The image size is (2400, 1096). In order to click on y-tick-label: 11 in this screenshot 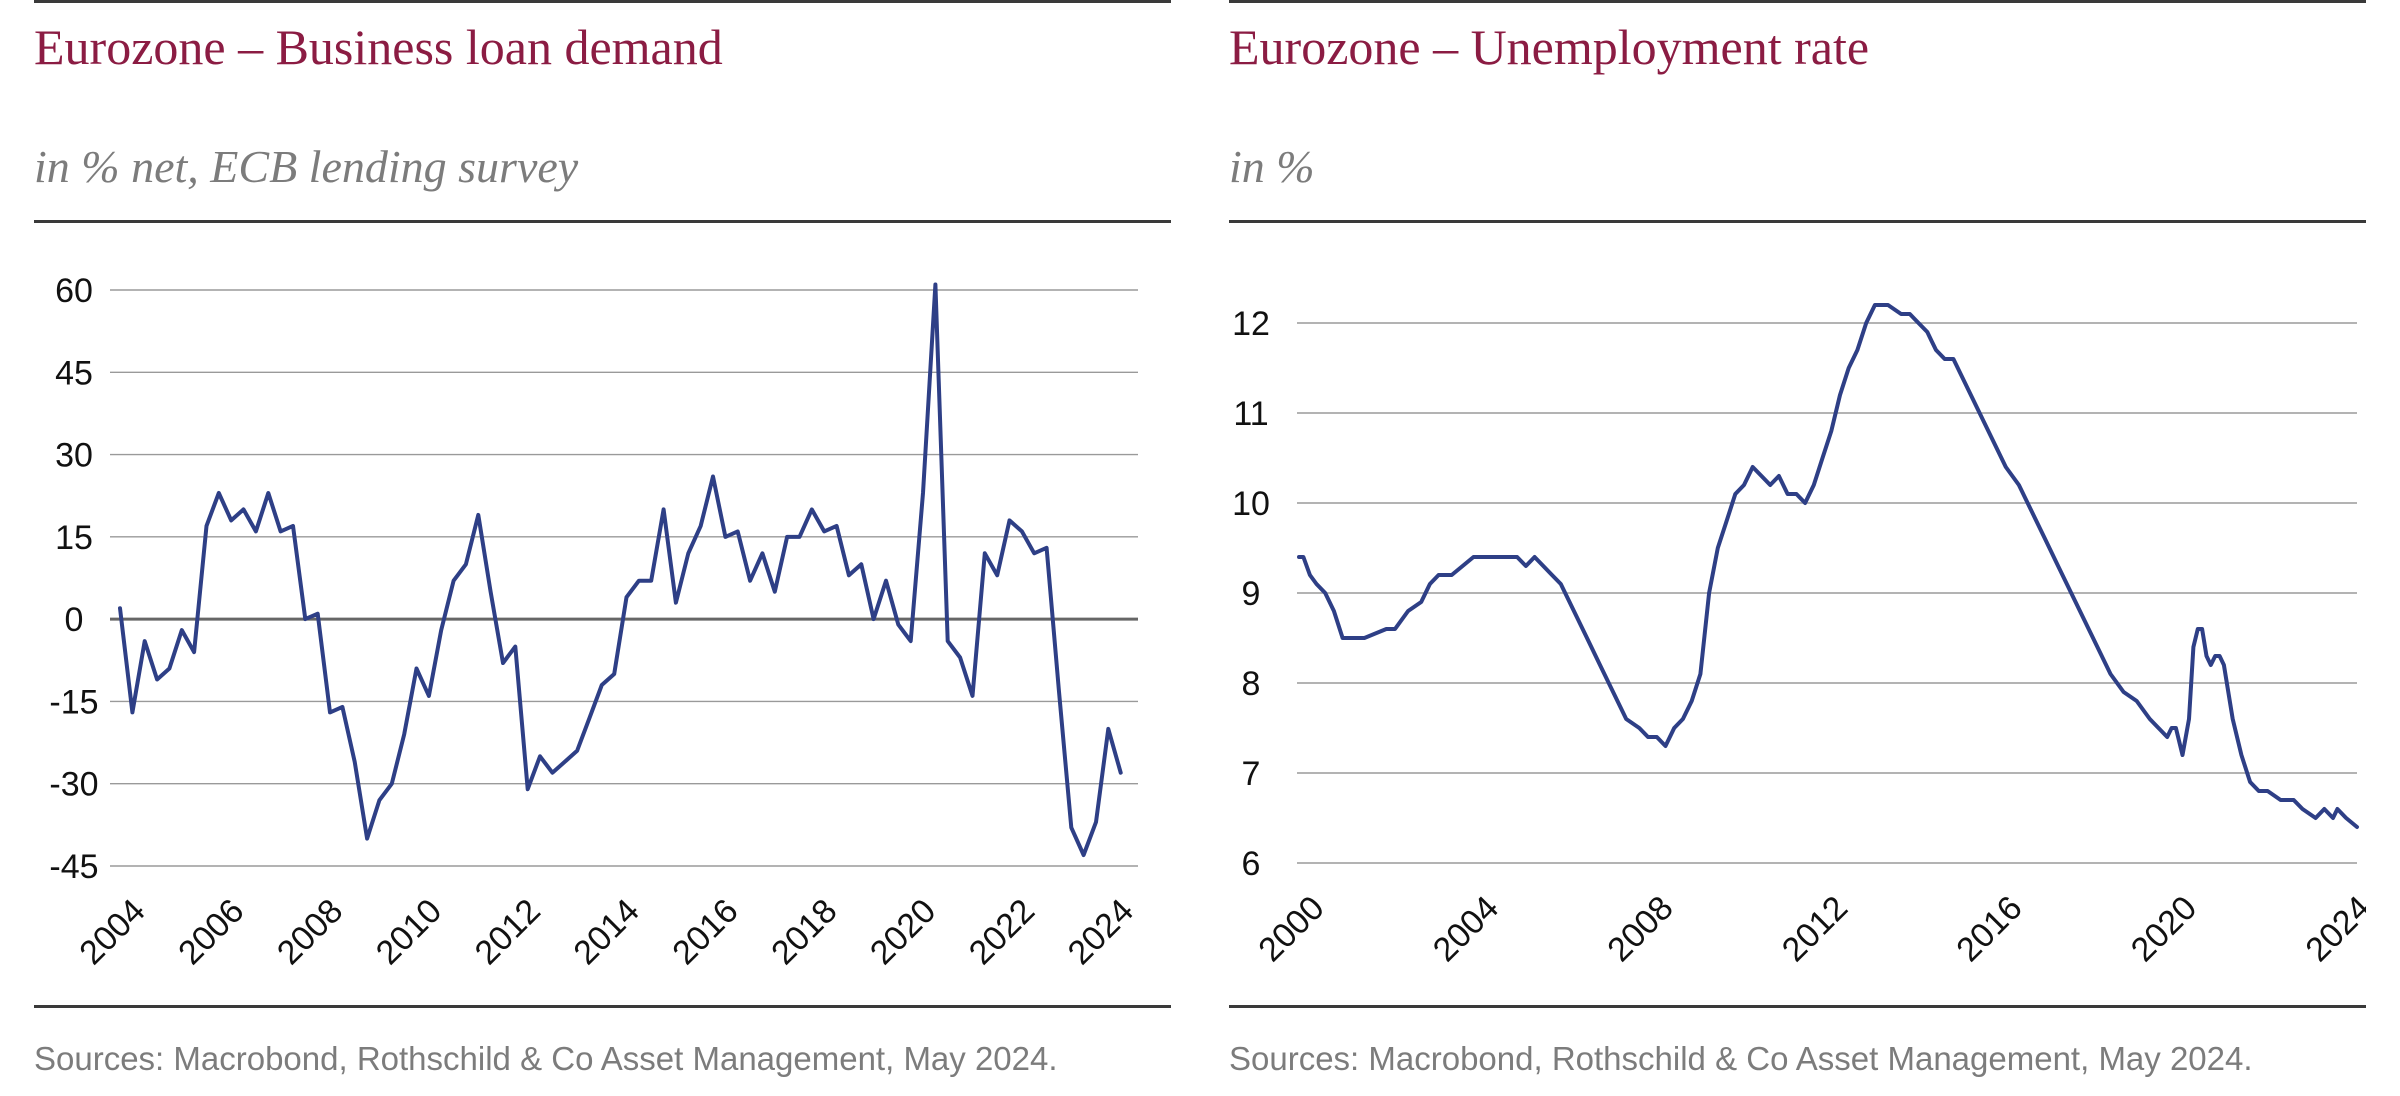, I will do `click(1250, 414)`.